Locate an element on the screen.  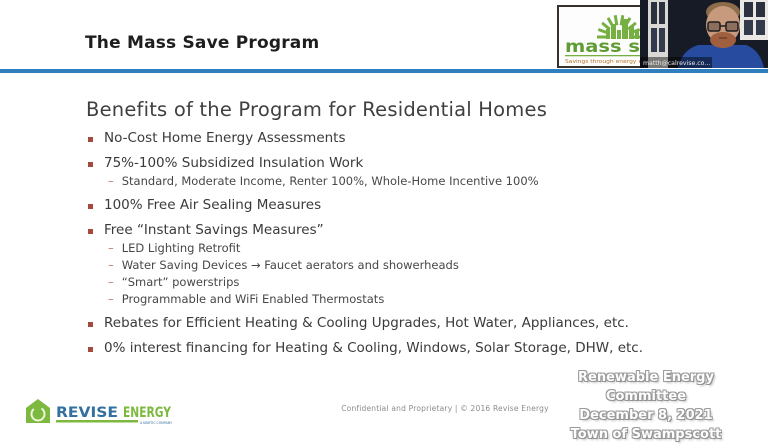
bullet-item: 100% Free Air Sealing Measures is located at coordinates (406, 205).